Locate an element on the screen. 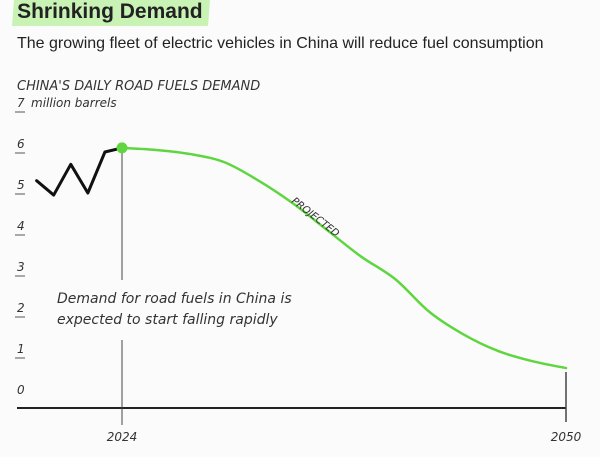 This screenshot has width=600, height=457. x-tick-label: 2024 is located at coordinates (122, 437).